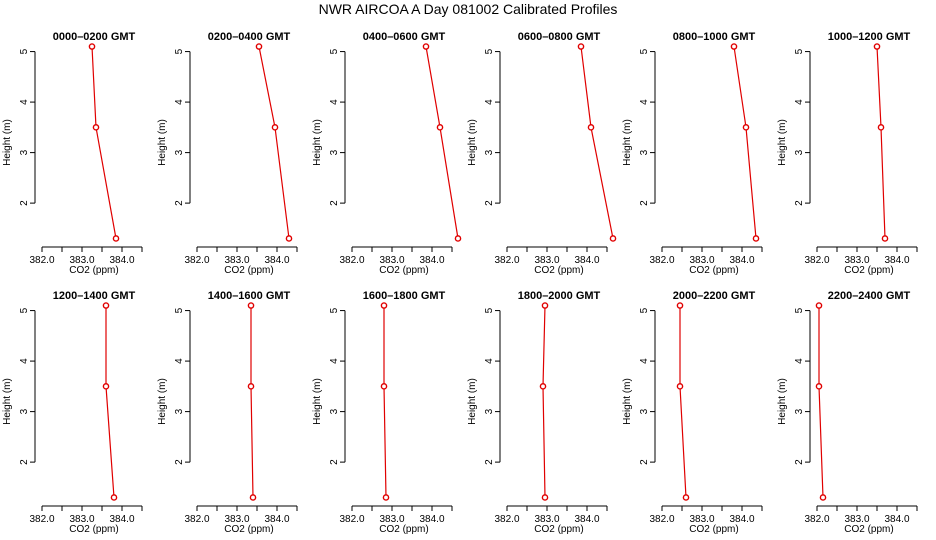 The height and width of the screenshot is (540, 936). Describe the element at coordinates (94, 296) in the screenshot. I see `panel-title: 1200–1400 GMT` at that location.